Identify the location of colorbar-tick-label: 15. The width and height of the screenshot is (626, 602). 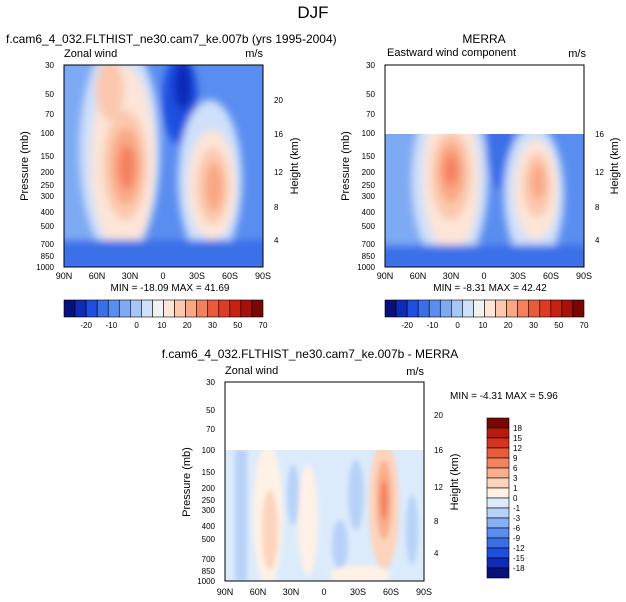
(517, 438).